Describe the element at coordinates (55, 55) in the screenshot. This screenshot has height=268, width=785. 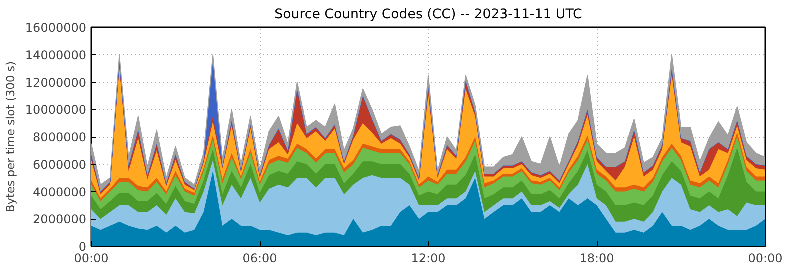
I see `y-tick-label: 14000000` at that location.